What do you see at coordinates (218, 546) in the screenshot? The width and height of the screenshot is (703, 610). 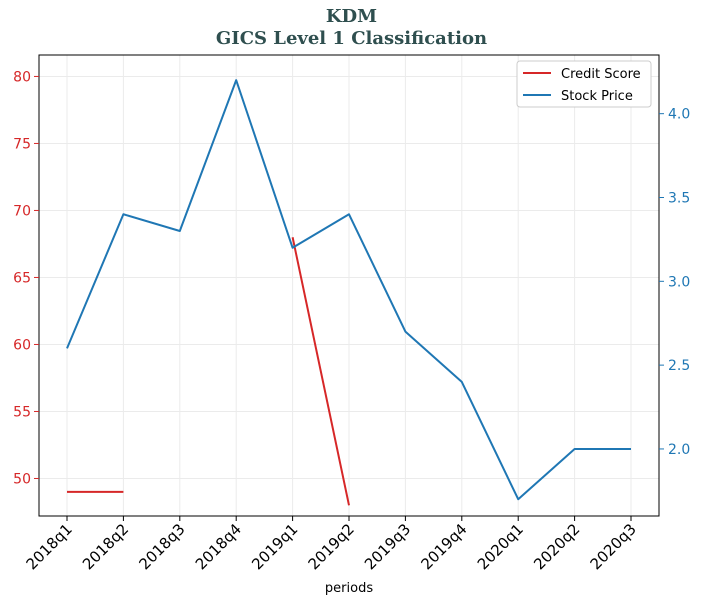 I see `x-tick-label: 2018q4` at bounding box center [218, 546].